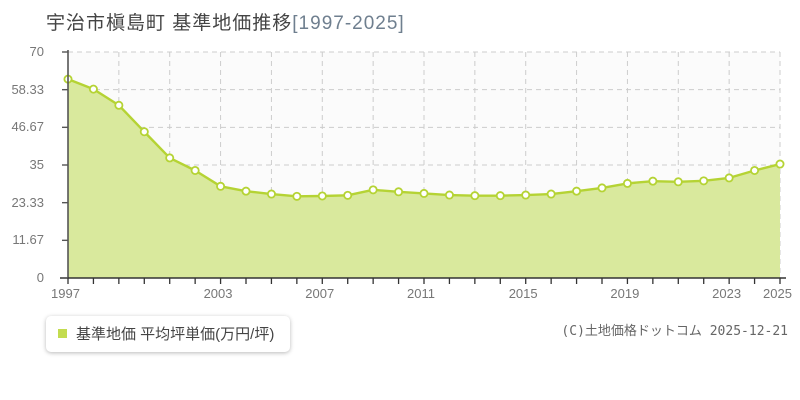 The height and width of the screenshot is (400, 800). I want to click on x-axis-label: 1997, so click(65, 293).